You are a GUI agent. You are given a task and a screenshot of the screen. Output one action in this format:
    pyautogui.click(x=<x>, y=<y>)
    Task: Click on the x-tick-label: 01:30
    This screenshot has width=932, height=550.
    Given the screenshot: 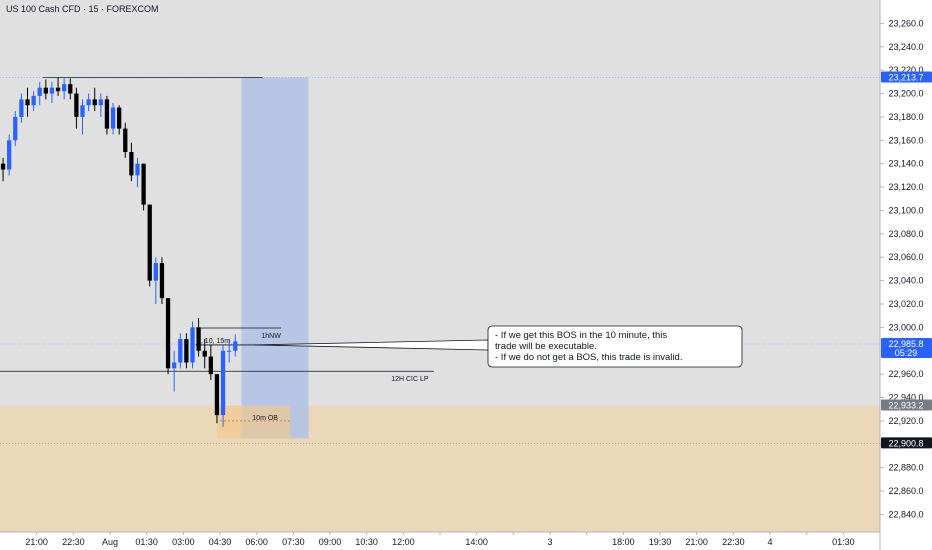 What is the action you would take?
    pyautogui.click(x=843, y=542)
    